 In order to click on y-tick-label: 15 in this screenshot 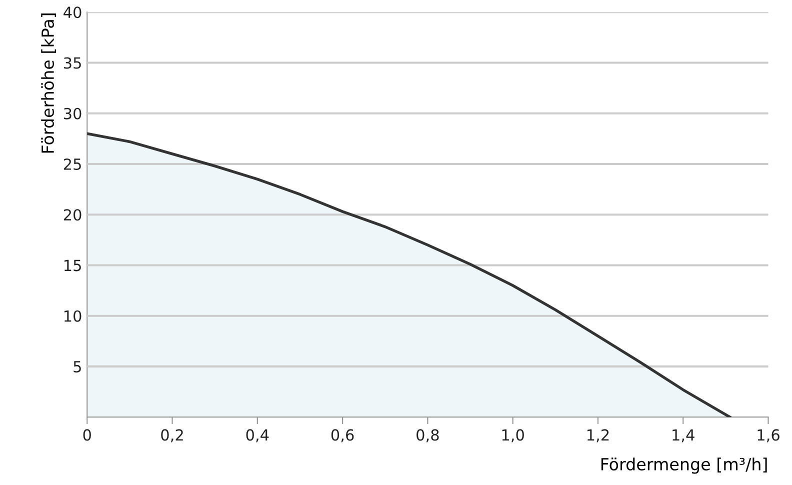, I will do `click(72, 266)`.